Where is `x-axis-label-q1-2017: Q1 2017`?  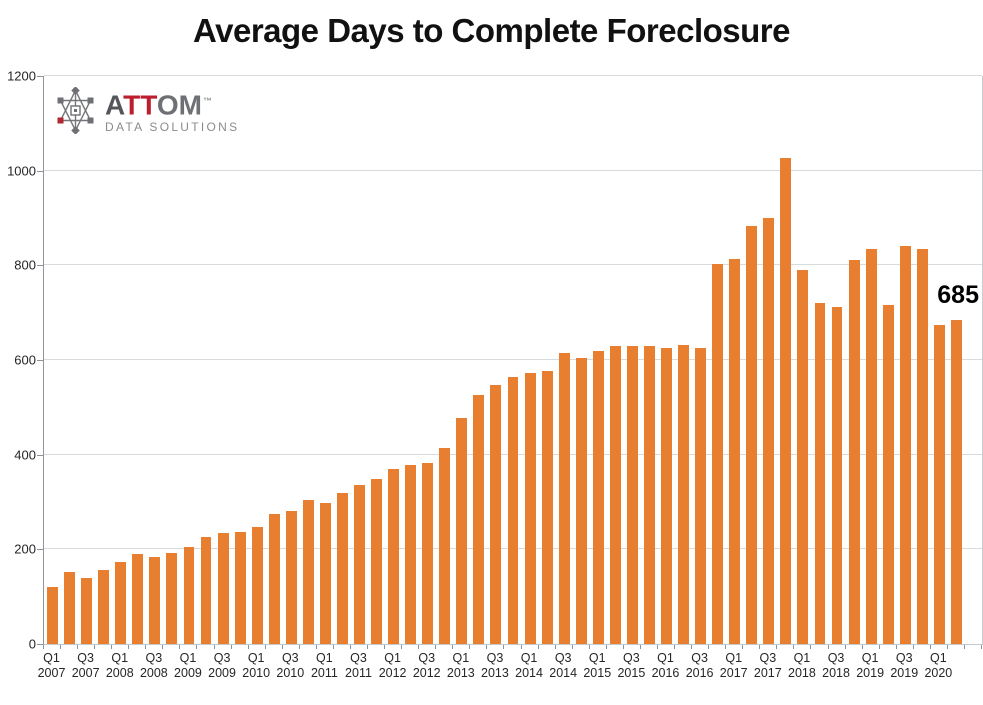 x-axis-label-q1-2017: Q1 2017 is located at coordinates (733, 665).